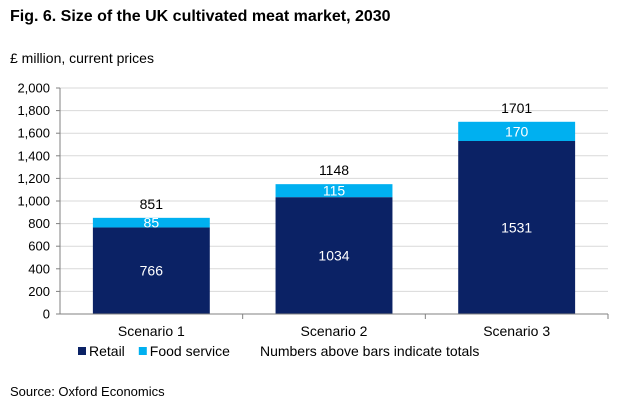 The image size is (620, 410). What do you see at coordinates (33, 201) in the screenshot?
I see `y-tick-label: 1,000` at bounding box center [33, 201].